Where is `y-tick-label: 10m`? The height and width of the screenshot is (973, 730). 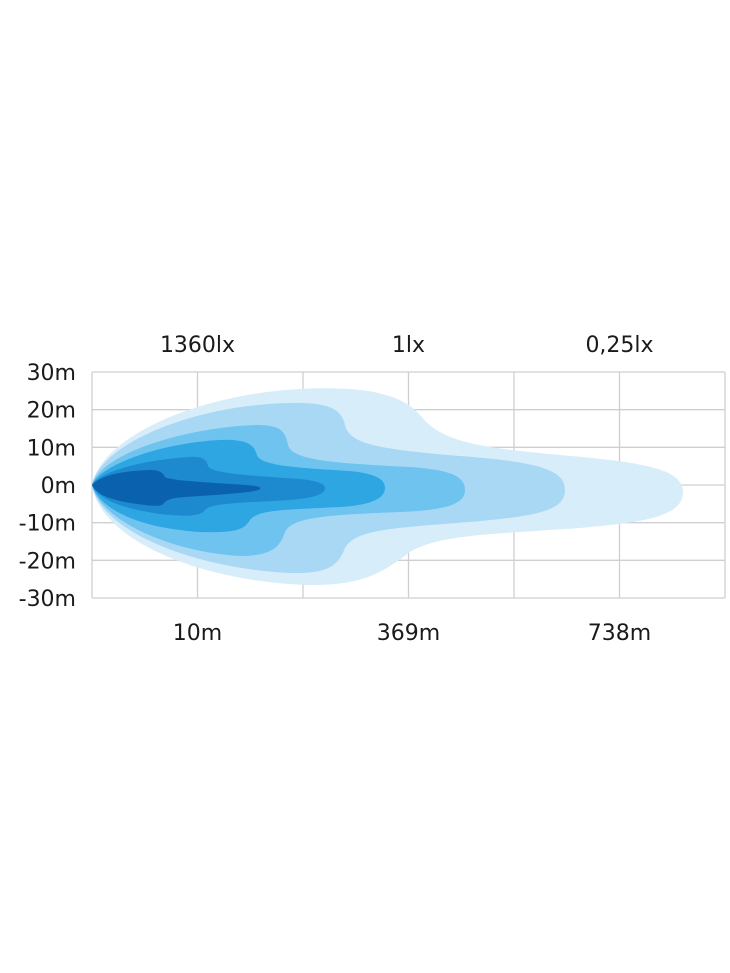 y-tick-label: 10m is located at coordinates (51, 448).